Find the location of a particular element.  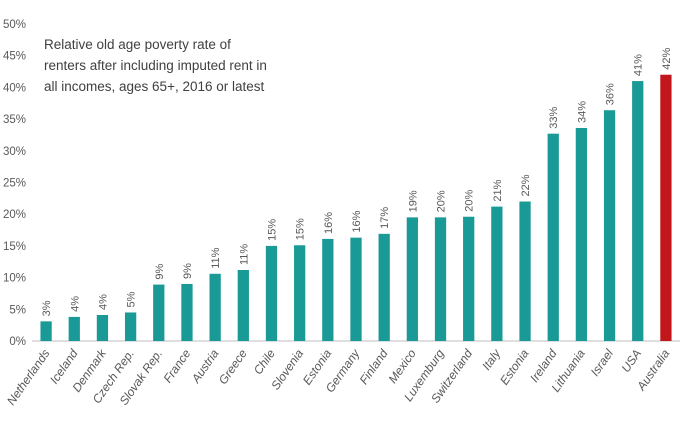

y-tick-label: 30% is located at coordinates (14, 152).